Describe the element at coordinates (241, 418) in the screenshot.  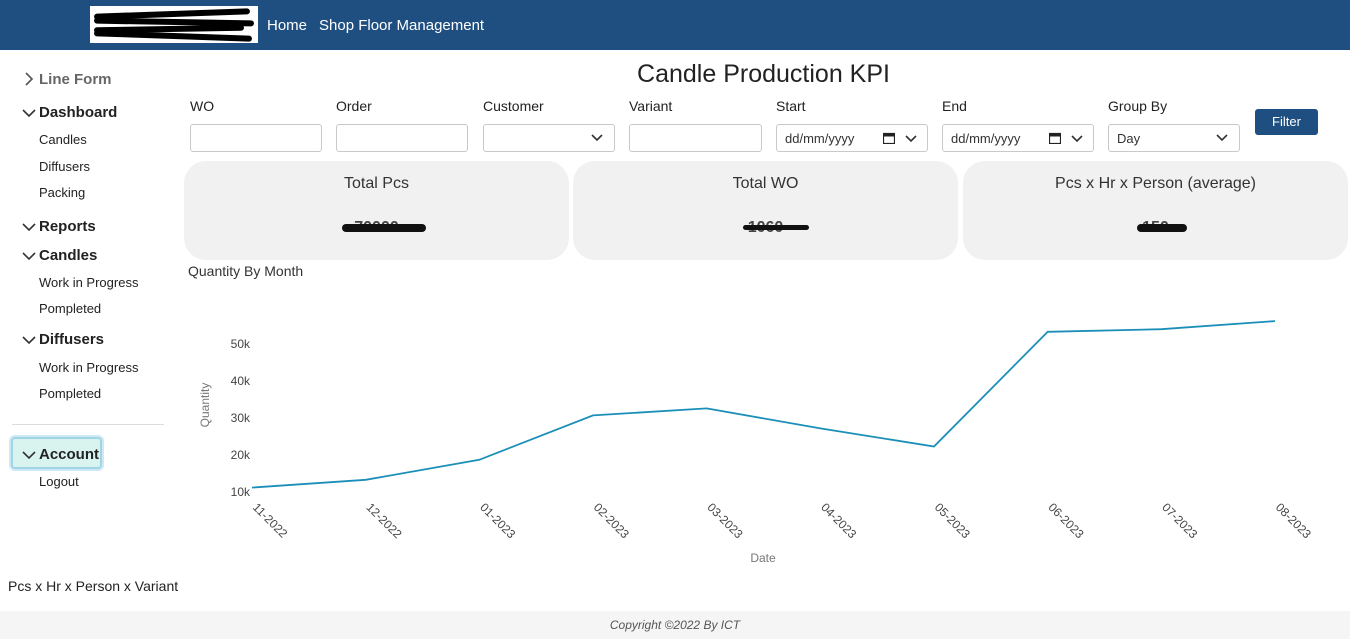
I see `y-tick-label: 30k` at that location.